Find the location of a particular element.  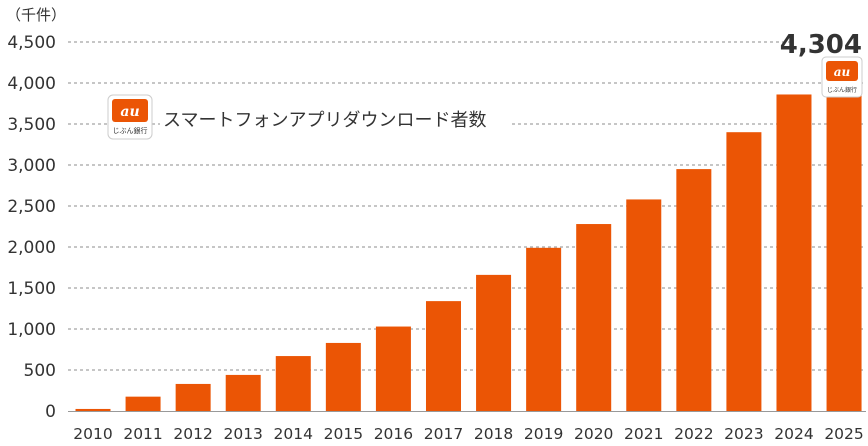

y-tick-label: 3,500 is located at coordinates (31, 125).